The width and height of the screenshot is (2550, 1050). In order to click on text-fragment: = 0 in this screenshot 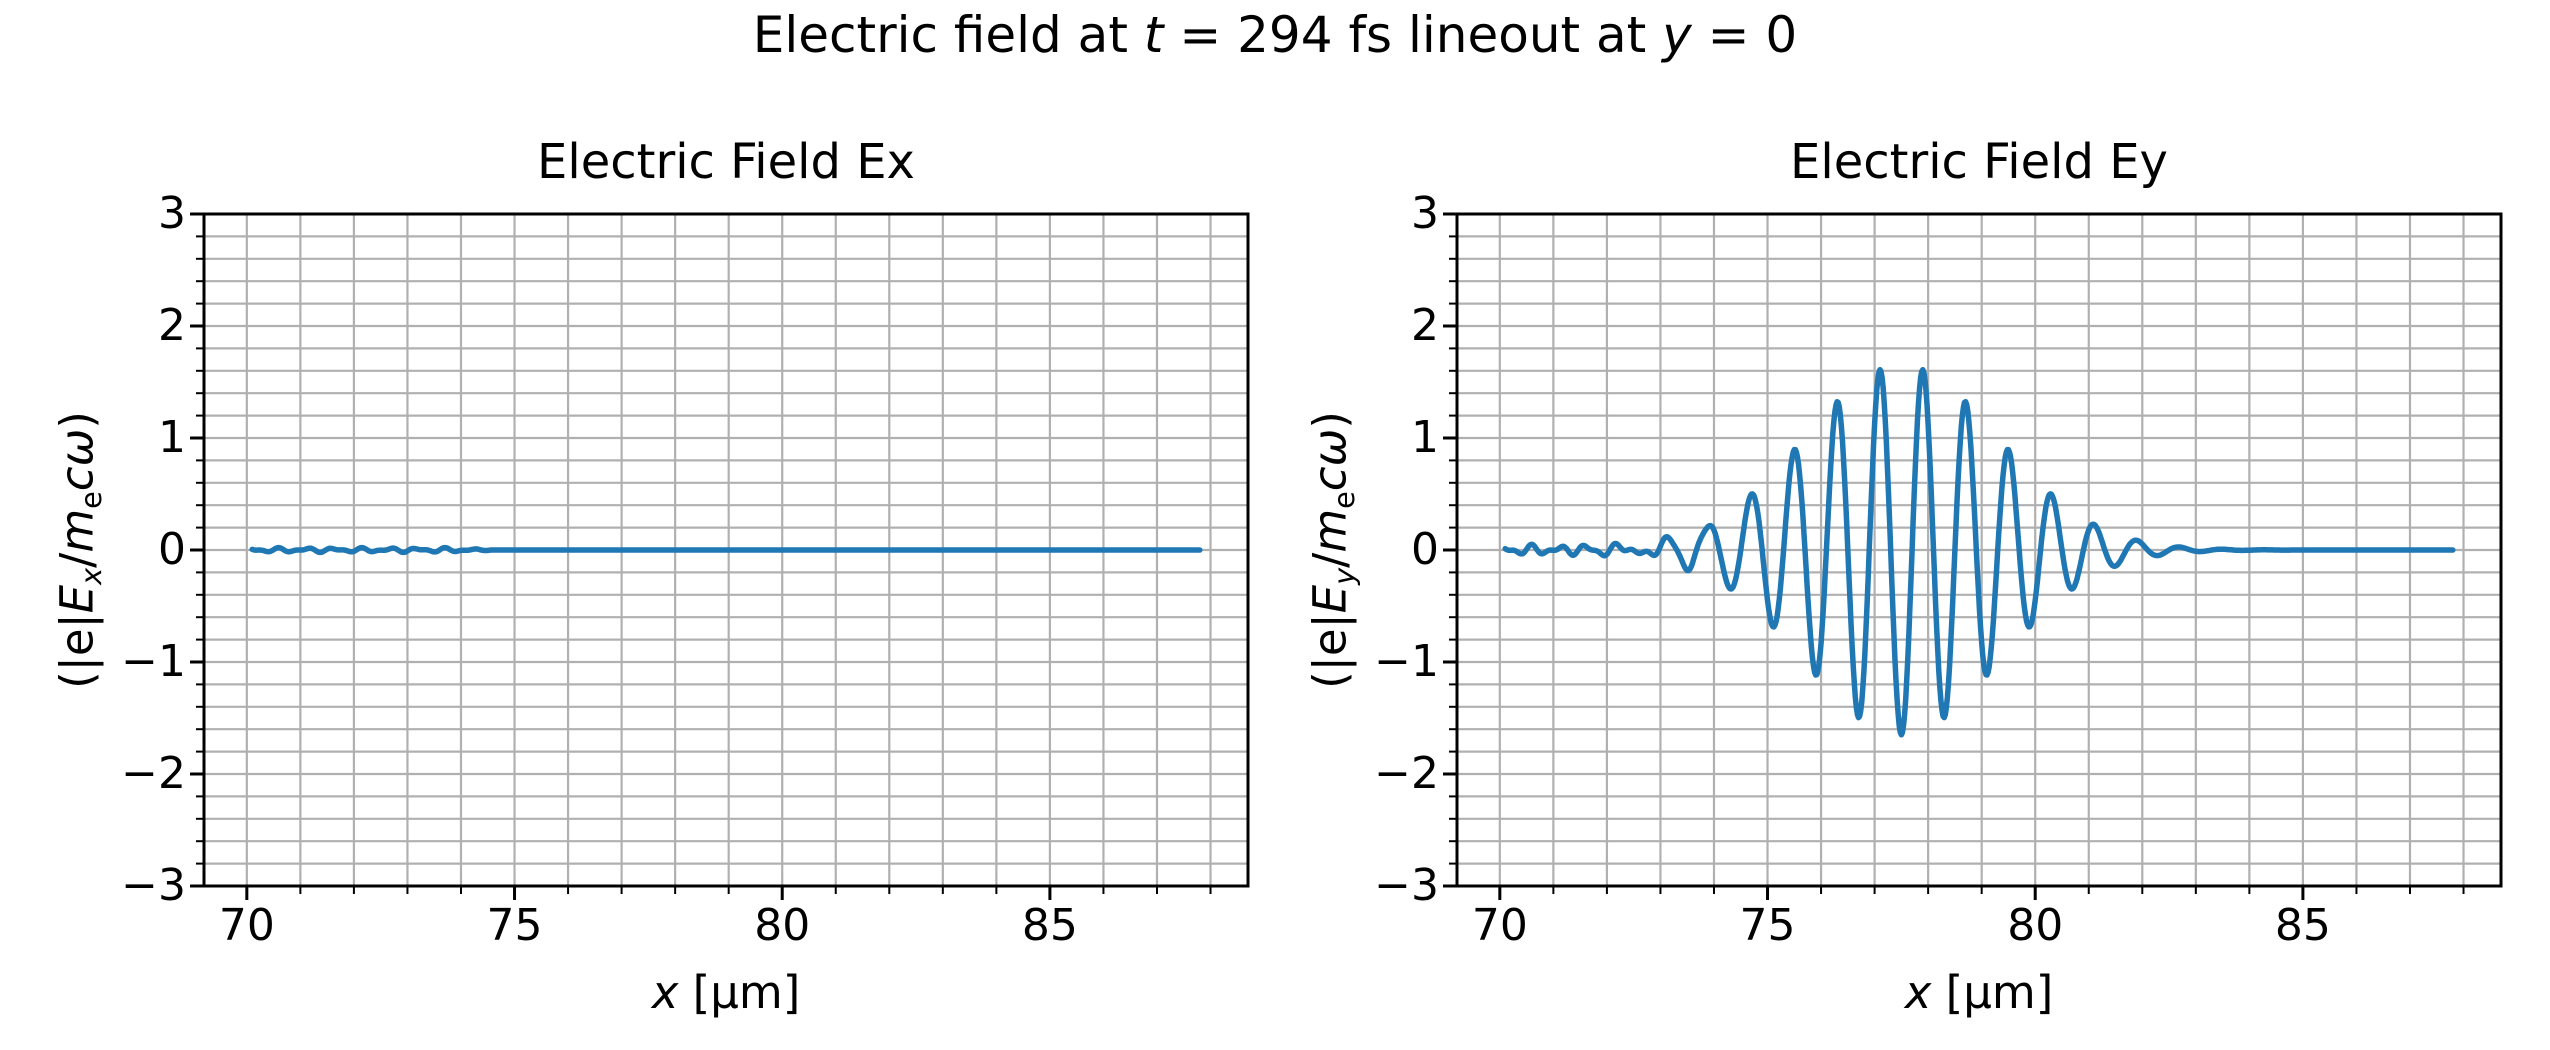, I will do `click(1744, 35)`.